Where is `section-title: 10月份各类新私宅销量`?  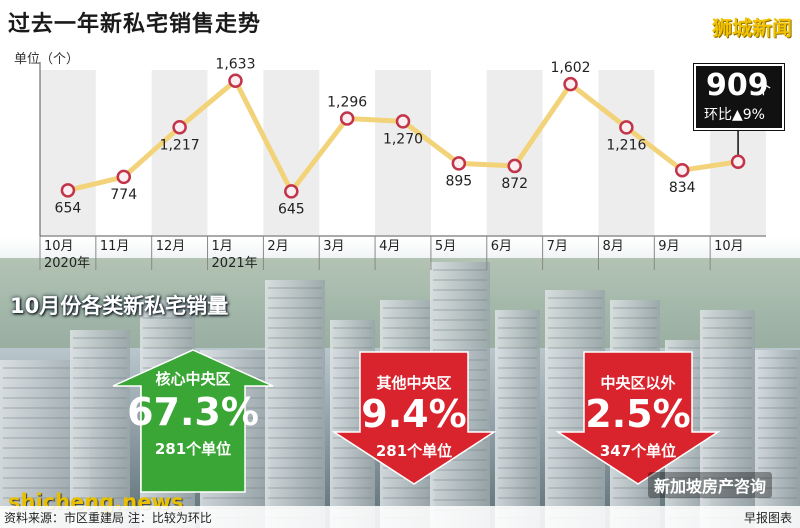 section-title: 10月份各类新私宅销量 is located at coordinates (119, 306).